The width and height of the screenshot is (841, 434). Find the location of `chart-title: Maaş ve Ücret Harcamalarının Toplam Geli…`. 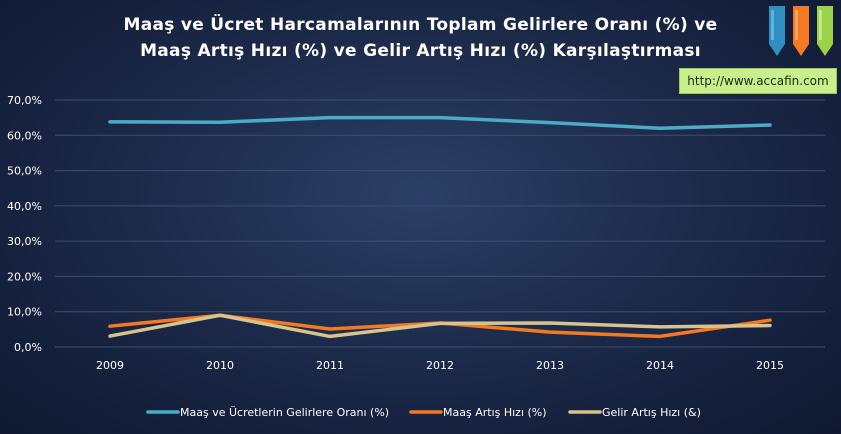

chart-title: Maaş ve Ücret Harcamalarının Toplam Geli… is located at coordinates (420, 38).